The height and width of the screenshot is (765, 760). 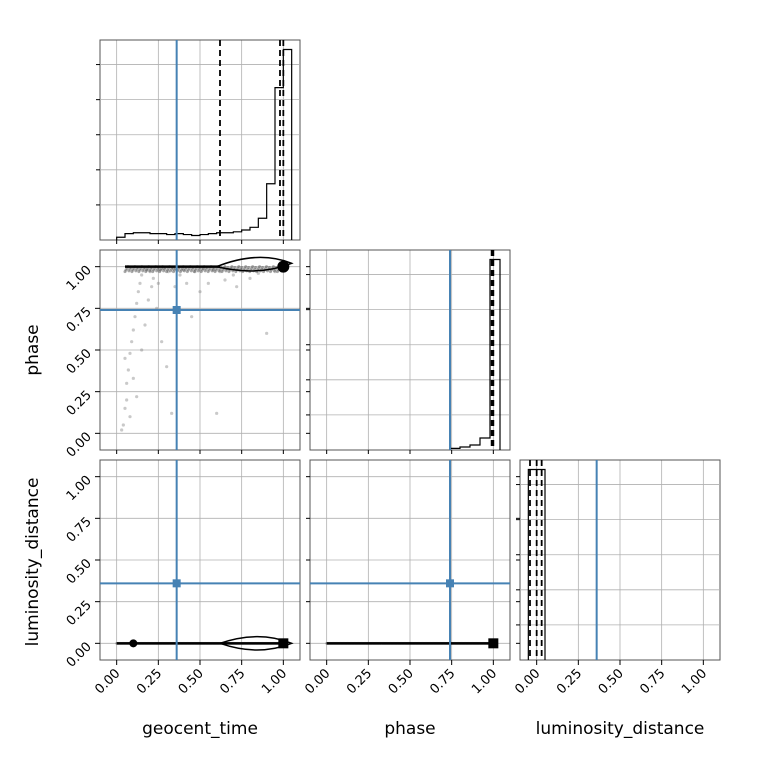 I want to click on histogram-geocent_time, so click(x=204, y=144).